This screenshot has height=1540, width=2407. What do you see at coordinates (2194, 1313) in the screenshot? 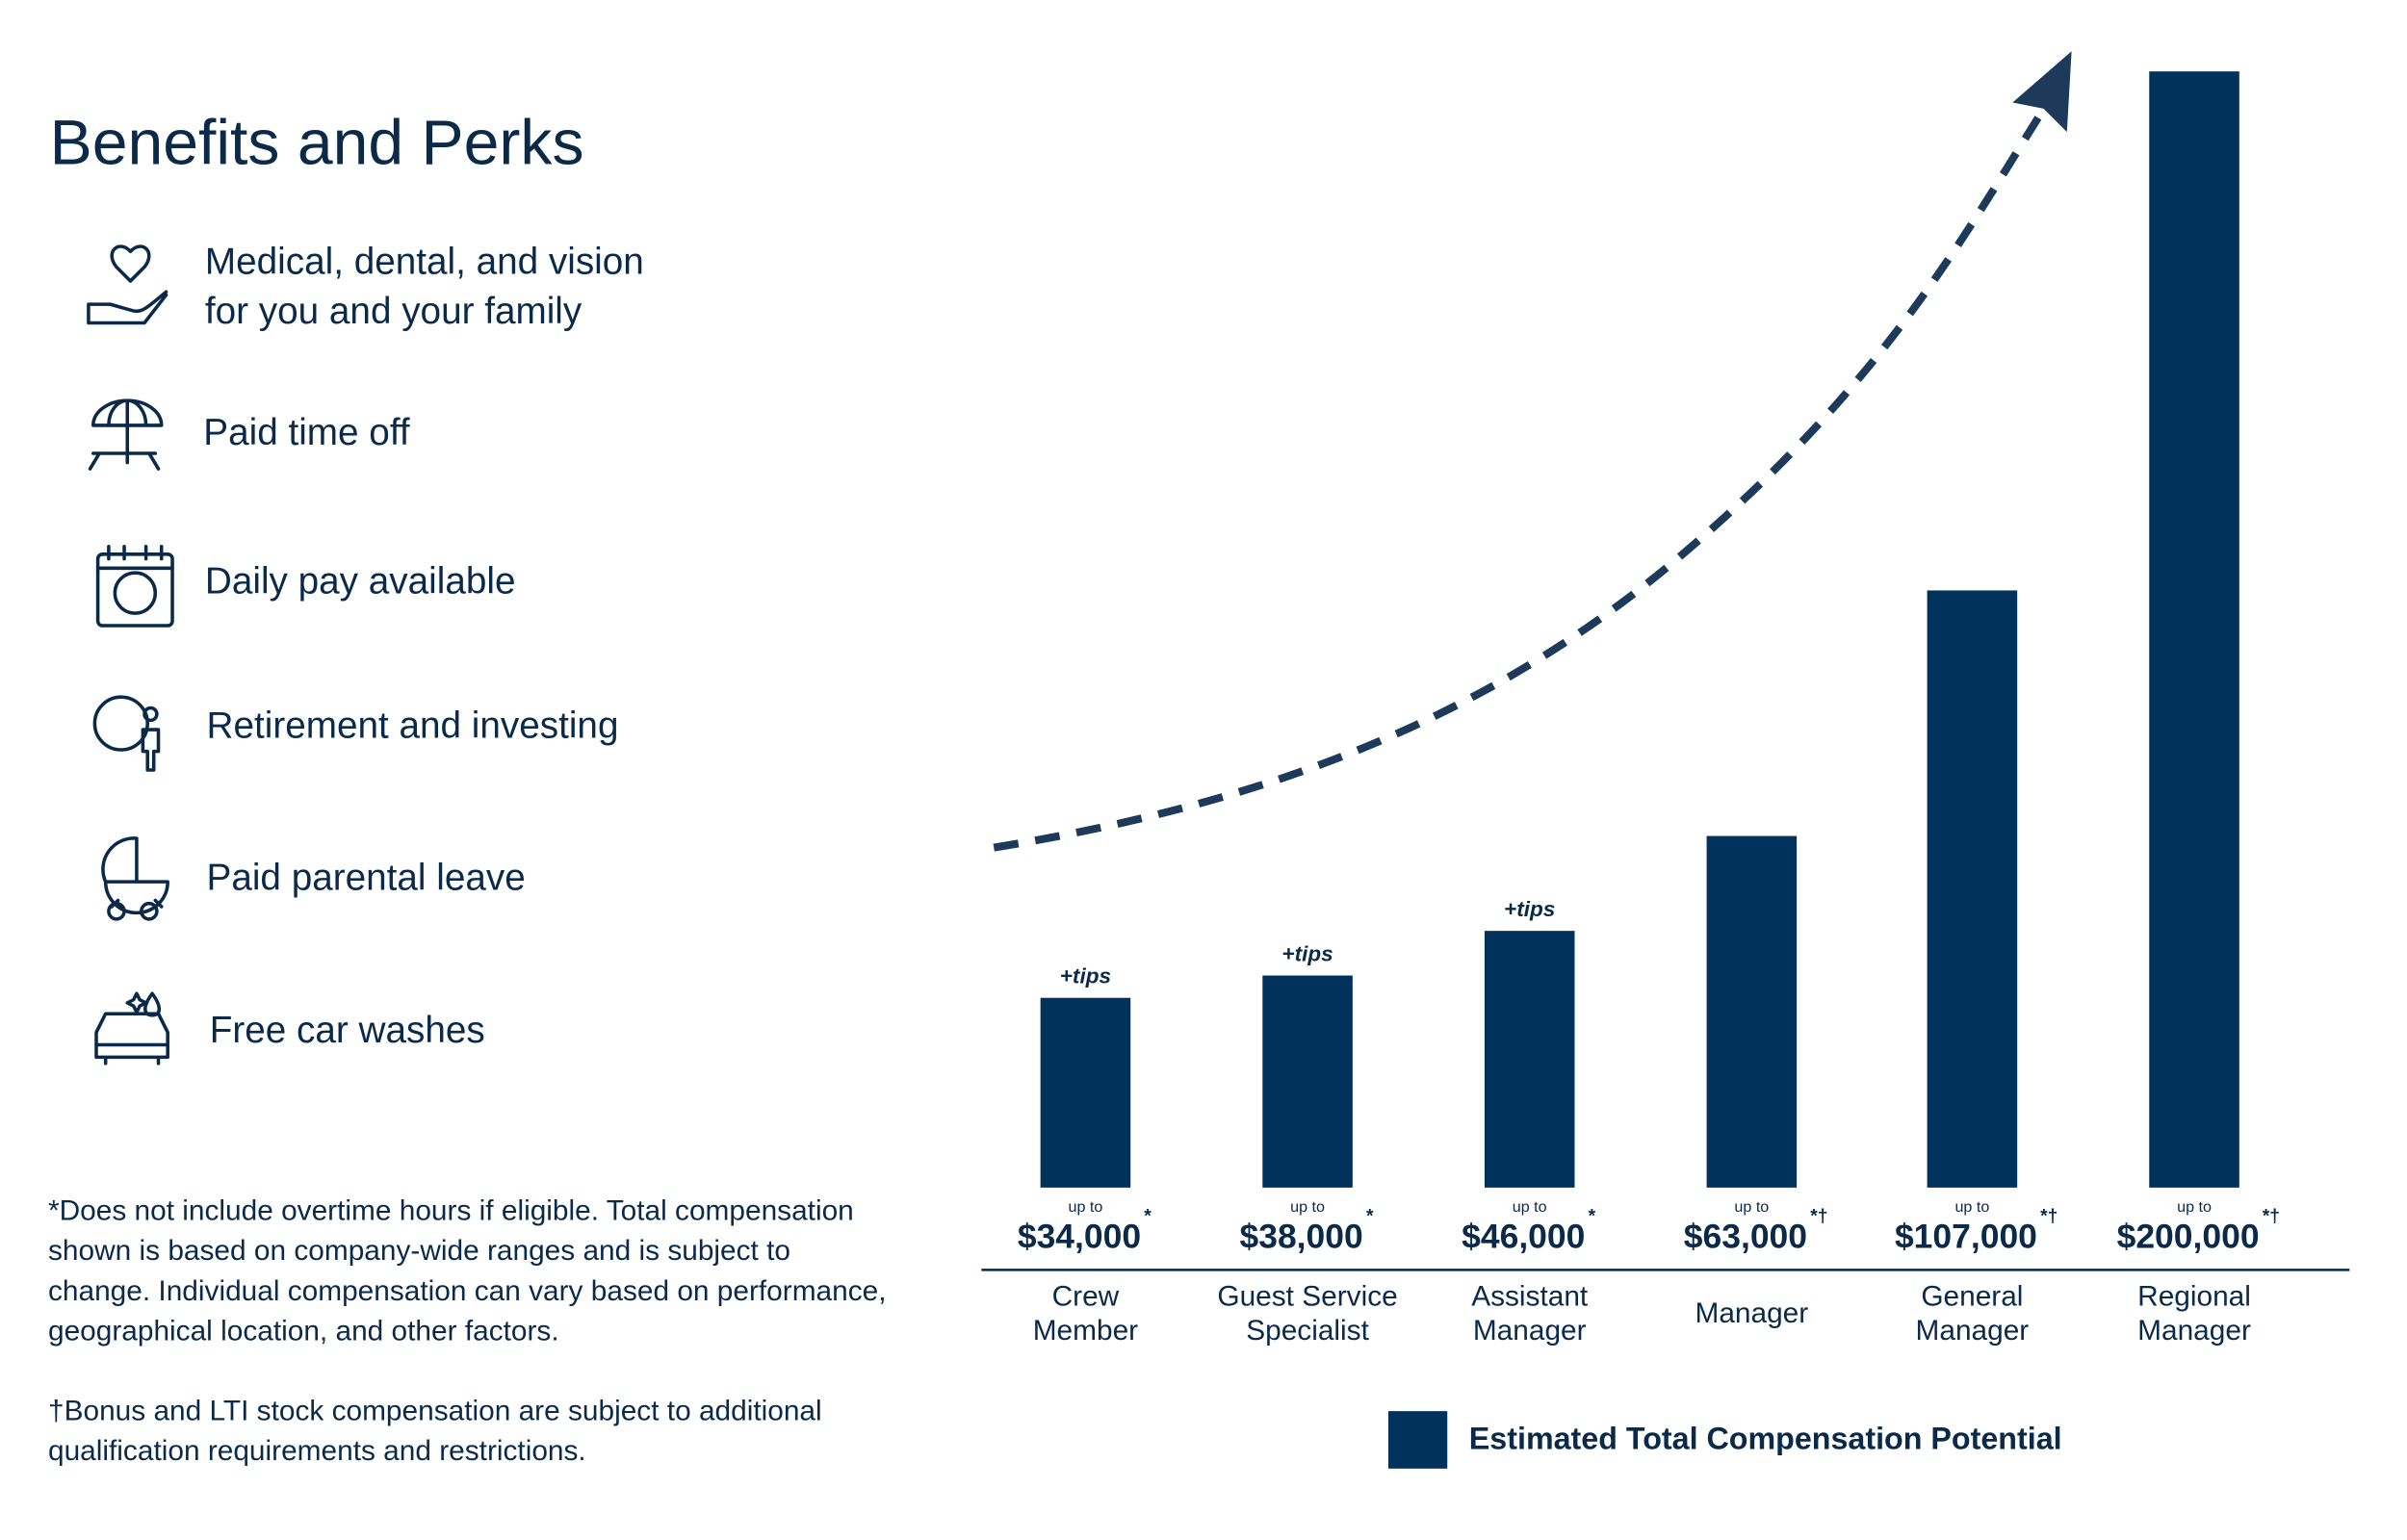
I see `x-tick-label: Regional Manager` at bounding box center [2194, 1313].